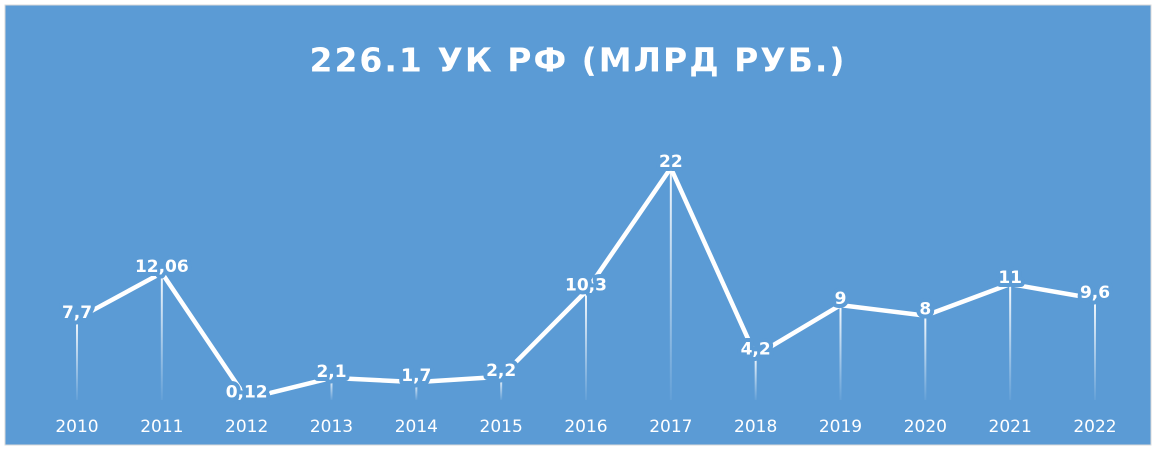  What do you see at coordinates (416, 427) in the screenshot?
I see `x-tick-label: 2014` at bounding box center [416, 427].